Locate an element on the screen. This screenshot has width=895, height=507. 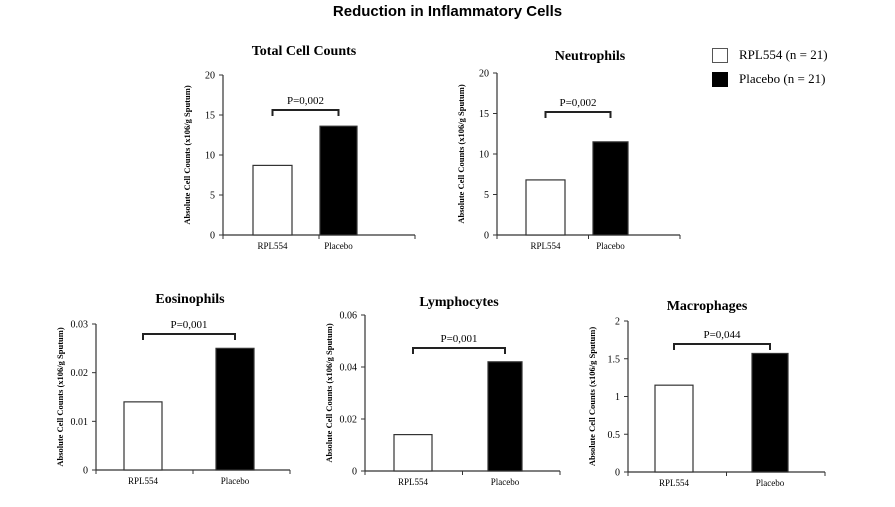
chart-title: Macrophages is located at coordinates (707, 306).